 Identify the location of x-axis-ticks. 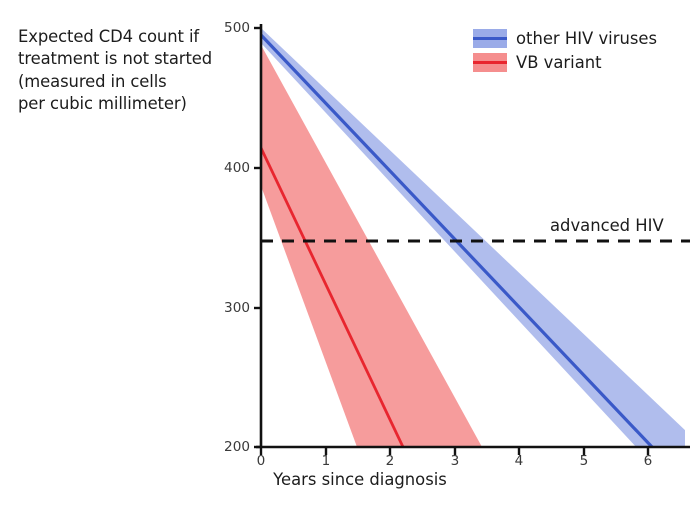
(454, 451).